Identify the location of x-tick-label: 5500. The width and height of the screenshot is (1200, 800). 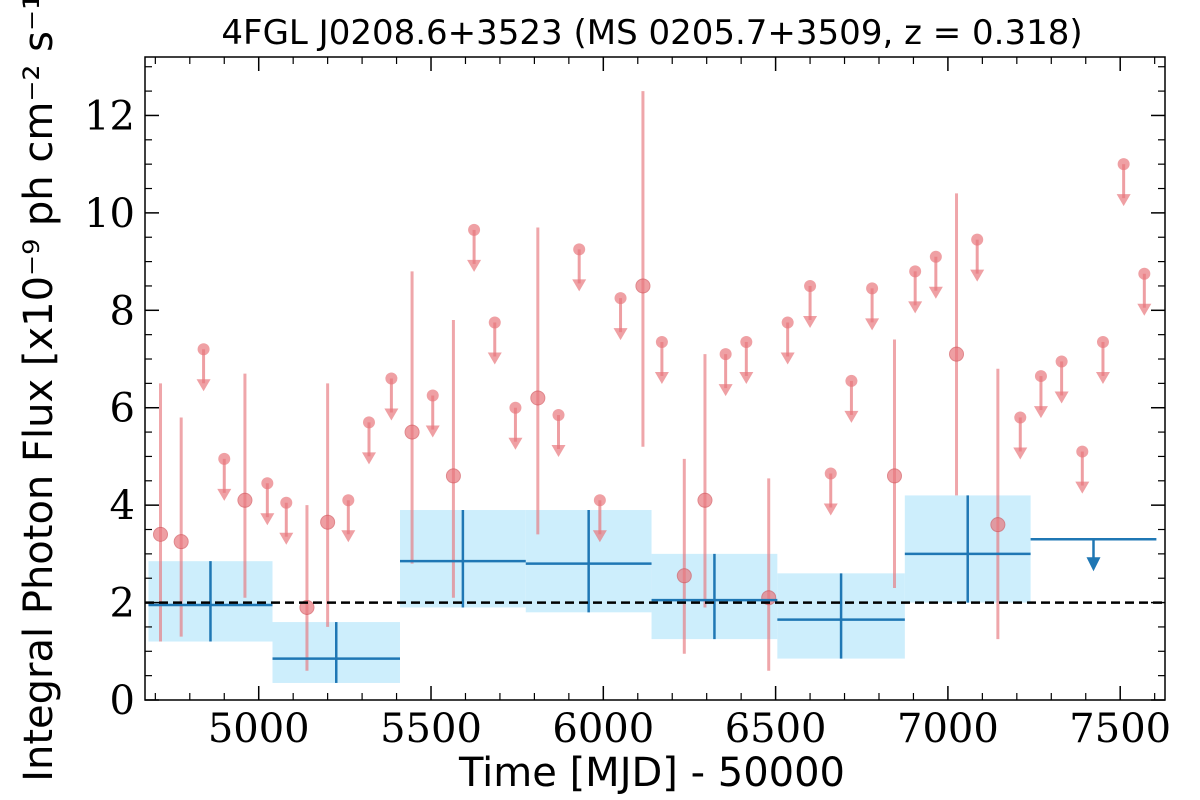
(431, 729).